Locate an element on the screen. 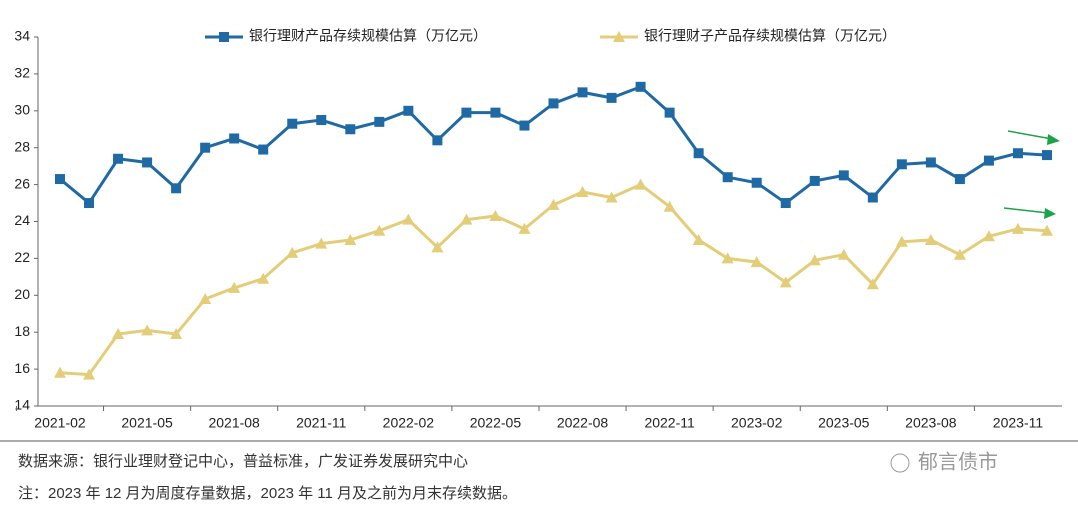 This screenshot has width=1078, height=518. y-tick-label: 18 is located at coordinates (22, 331).